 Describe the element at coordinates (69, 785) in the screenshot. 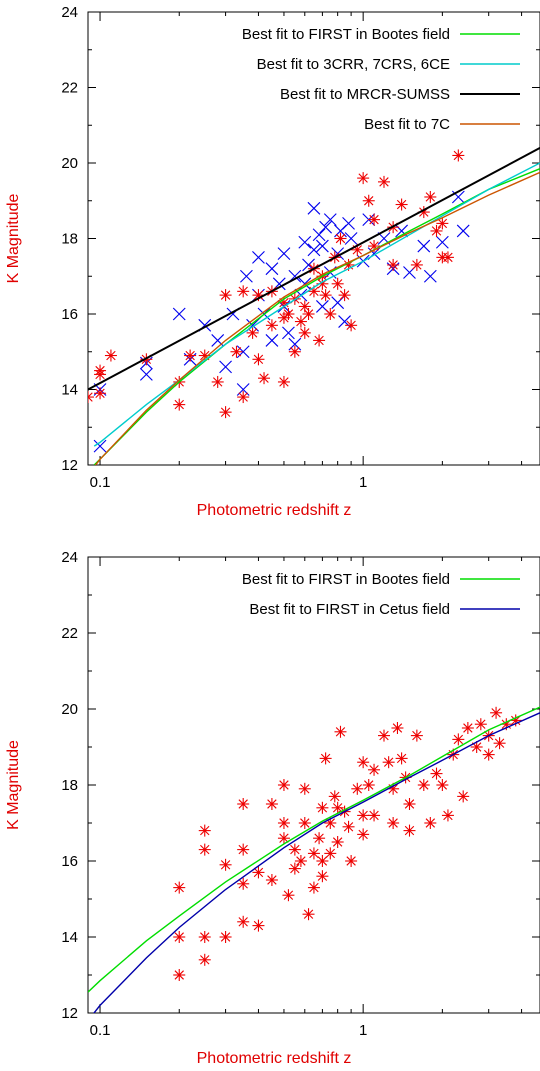

I see `y-tick-label: 18` at that location.